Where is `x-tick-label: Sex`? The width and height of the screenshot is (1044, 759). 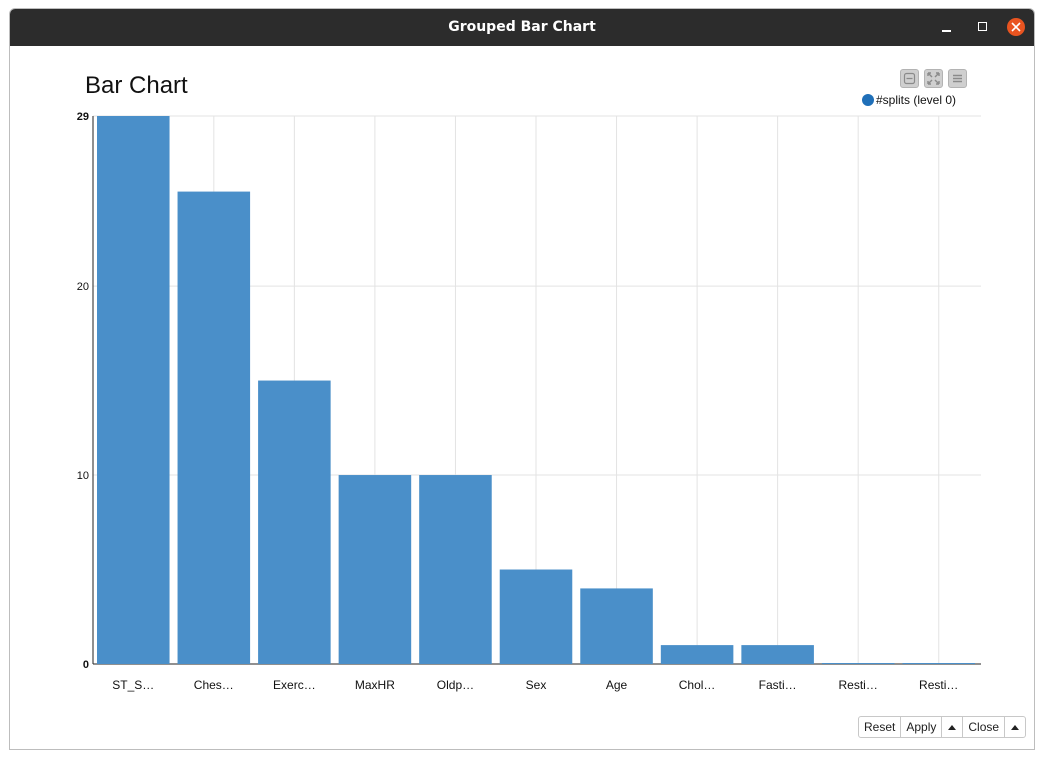 x-tick-label: Sex is located at coordinates (536, 685).